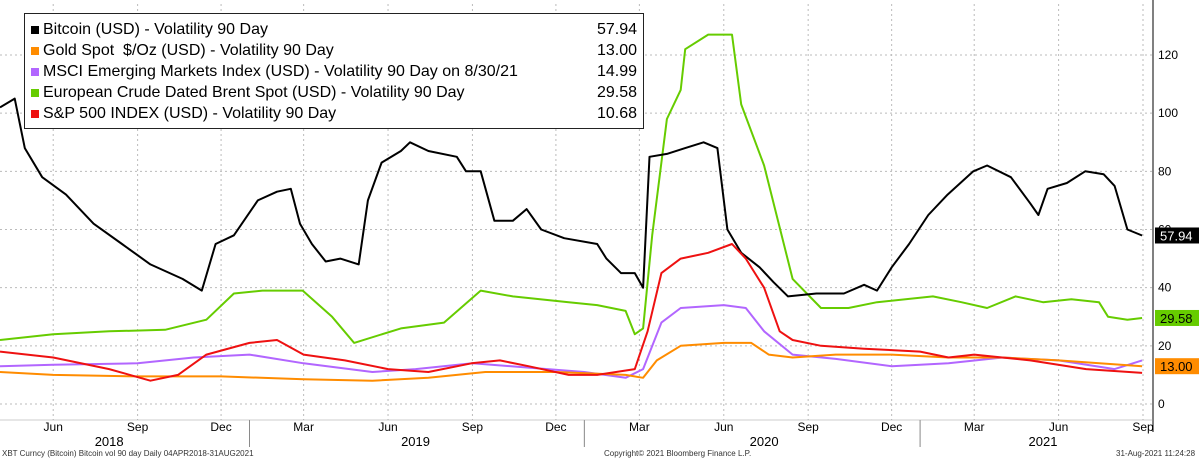 This screenshot has width=1200, height=462. Describe the element at coordinates (808, 427) in the screenshot. I see `x-tick-label-9: Sep` at that location.